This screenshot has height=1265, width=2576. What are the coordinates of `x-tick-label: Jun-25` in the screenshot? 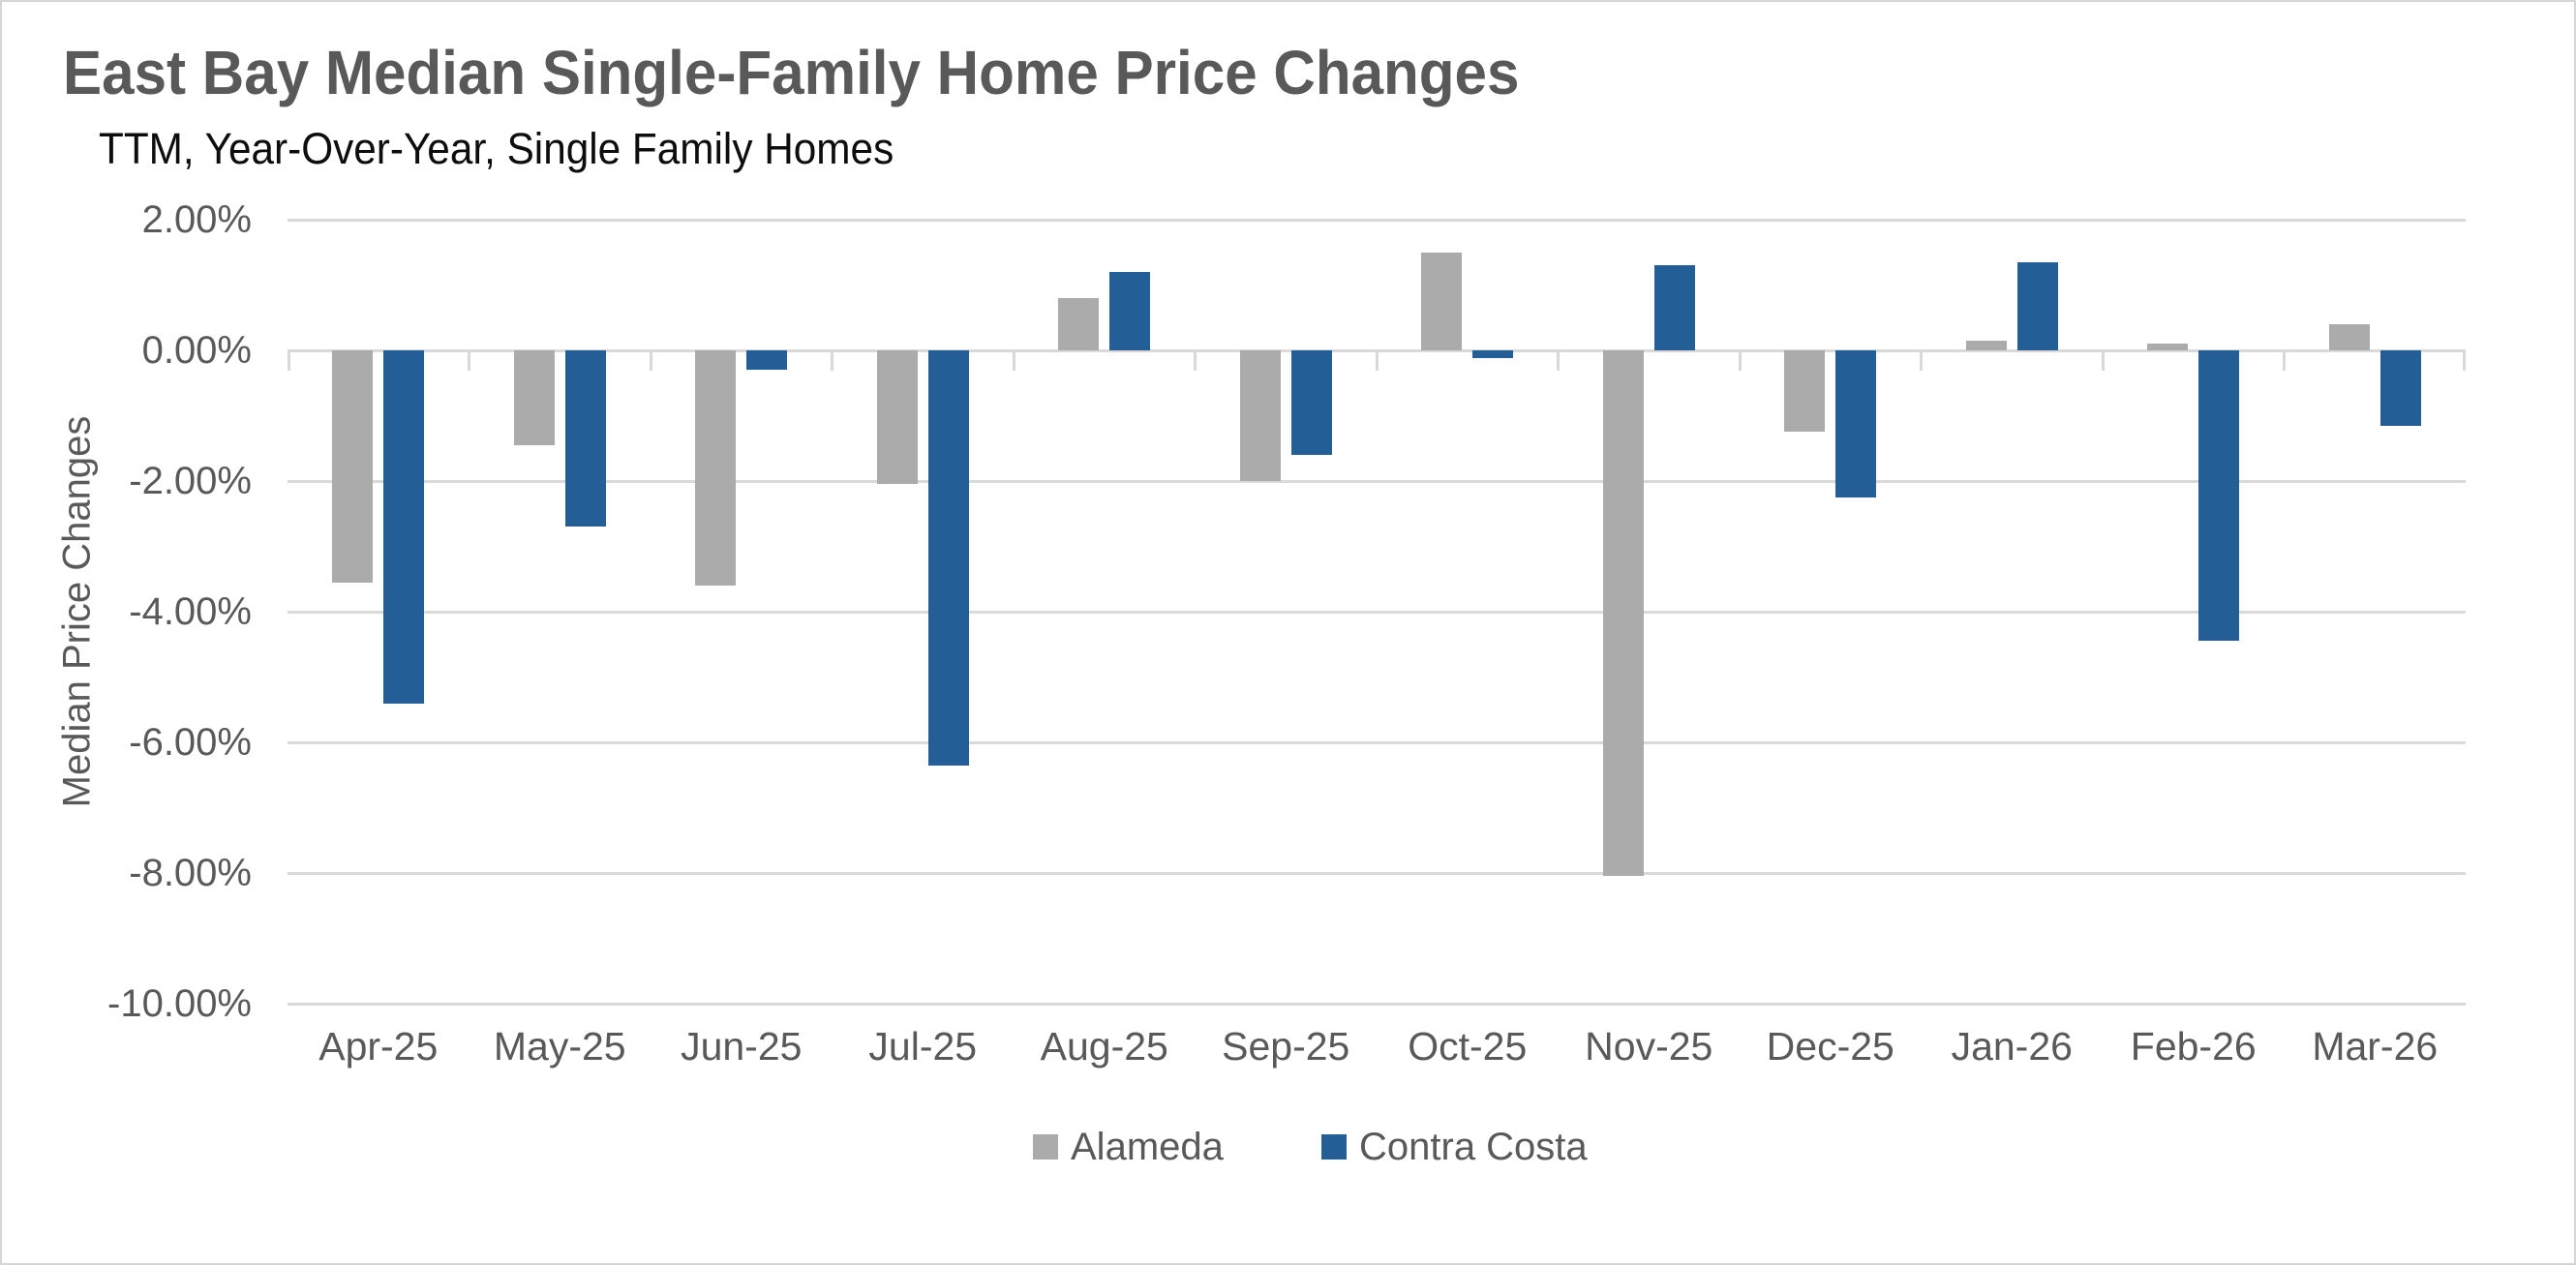 It's located at (742, 1046).